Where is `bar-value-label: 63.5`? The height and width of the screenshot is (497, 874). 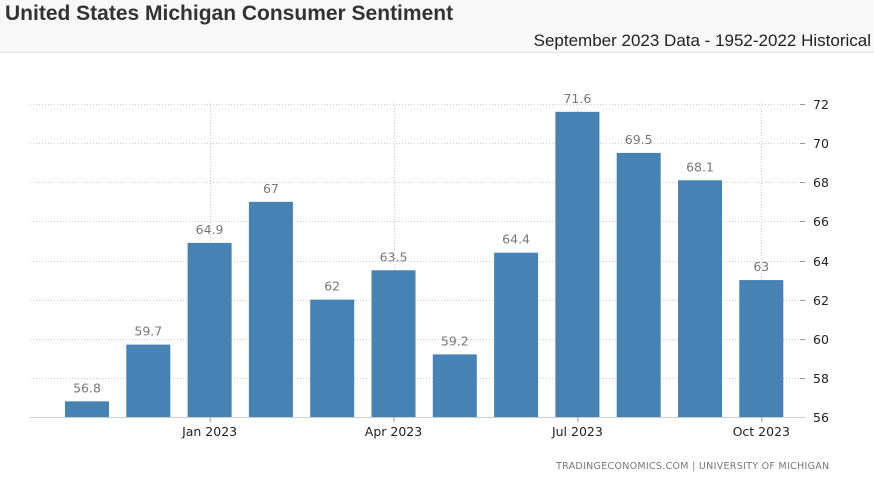 bar-value-label: 63.5 is located at coordinates (394, 256).